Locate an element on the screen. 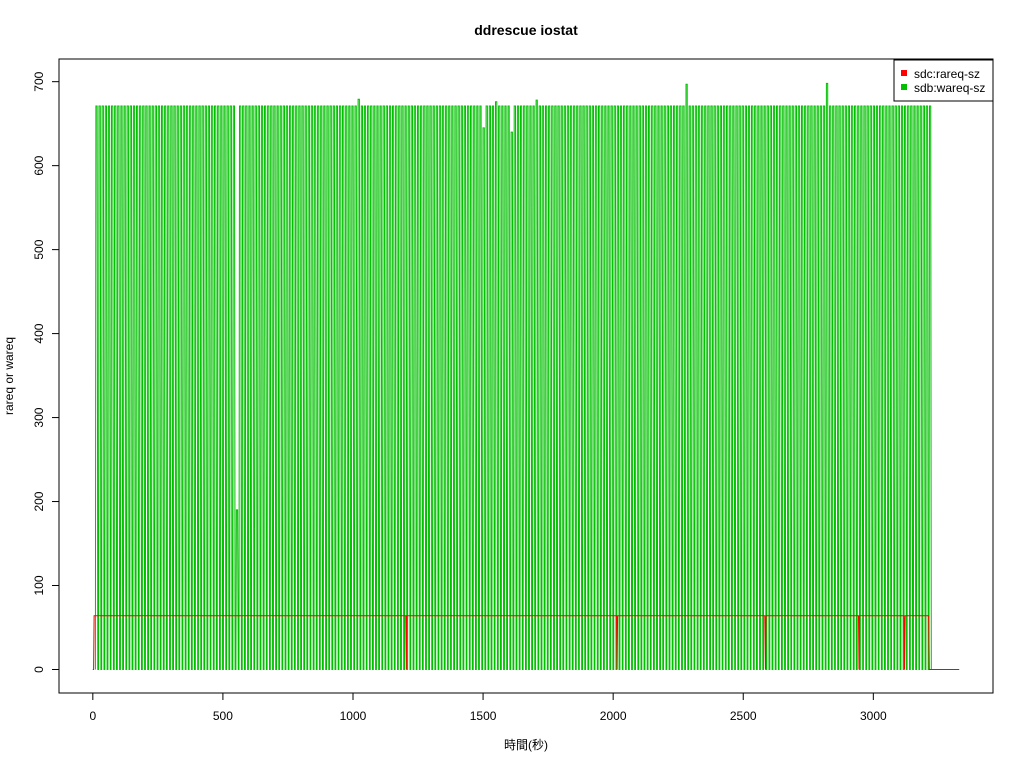  y-tick-label: 100 is located at coordinates (39, 585).